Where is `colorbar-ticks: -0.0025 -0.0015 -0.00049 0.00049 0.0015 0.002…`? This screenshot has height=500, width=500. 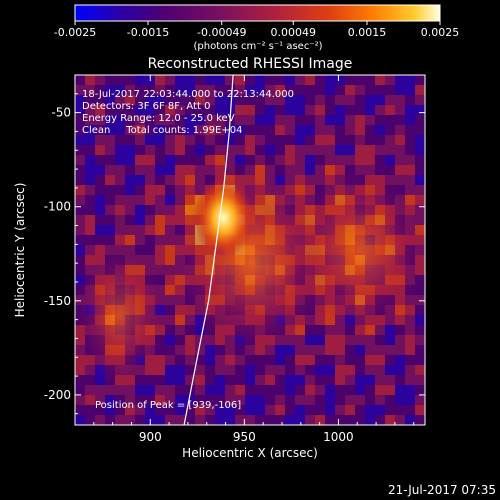
colorbar-ticks: -0.0025 -0.0015 -0.00049 0.00049 0.0015 0.002… is located at coordinates (256, 30).